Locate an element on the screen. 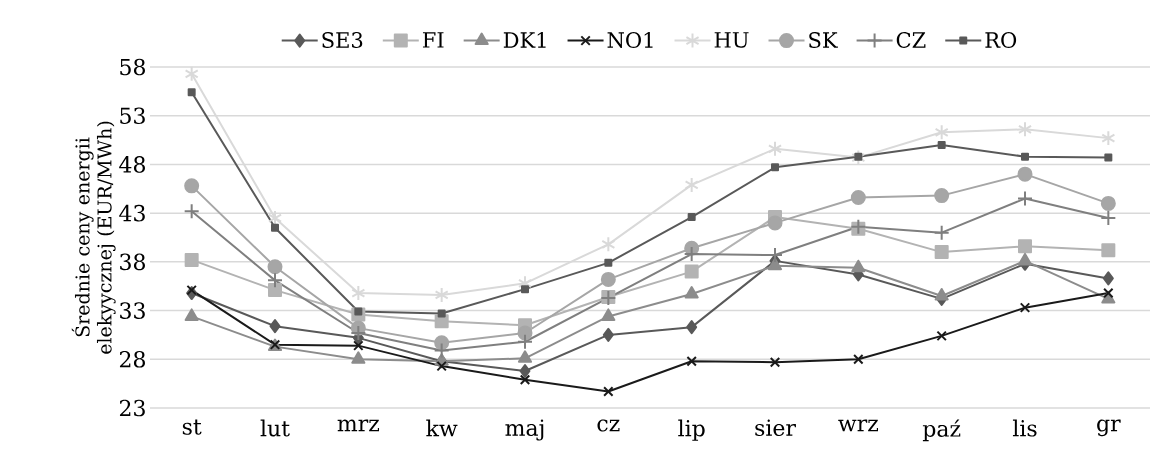 This screenshot has height=461, width=1164. legend-label: SK is located at coordinates (823, 40).